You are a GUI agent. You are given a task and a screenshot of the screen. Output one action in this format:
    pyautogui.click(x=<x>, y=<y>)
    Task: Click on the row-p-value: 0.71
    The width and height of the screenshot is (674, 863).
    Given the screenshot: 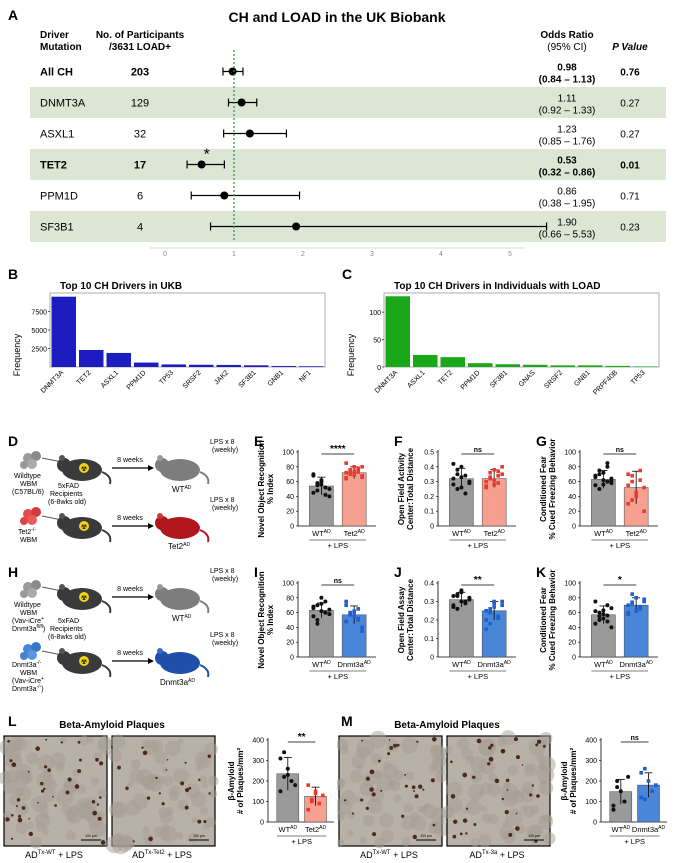 What is the action you would take?
    pyautogui.click(x=630, y=197)
    